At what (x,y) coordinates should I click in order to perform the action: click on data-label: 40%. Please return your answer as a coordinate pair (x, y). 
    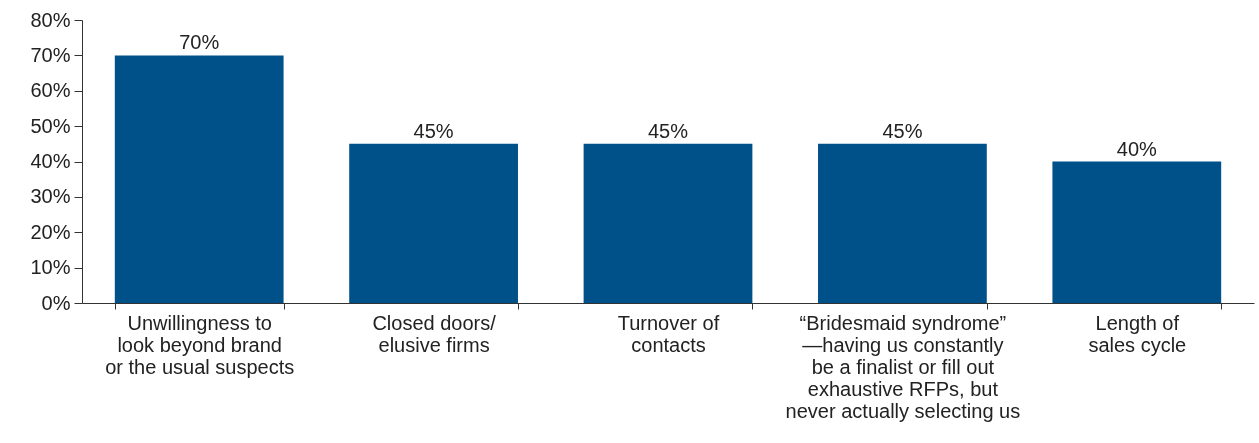
    Looking at the image, I should click on (1137, 148).